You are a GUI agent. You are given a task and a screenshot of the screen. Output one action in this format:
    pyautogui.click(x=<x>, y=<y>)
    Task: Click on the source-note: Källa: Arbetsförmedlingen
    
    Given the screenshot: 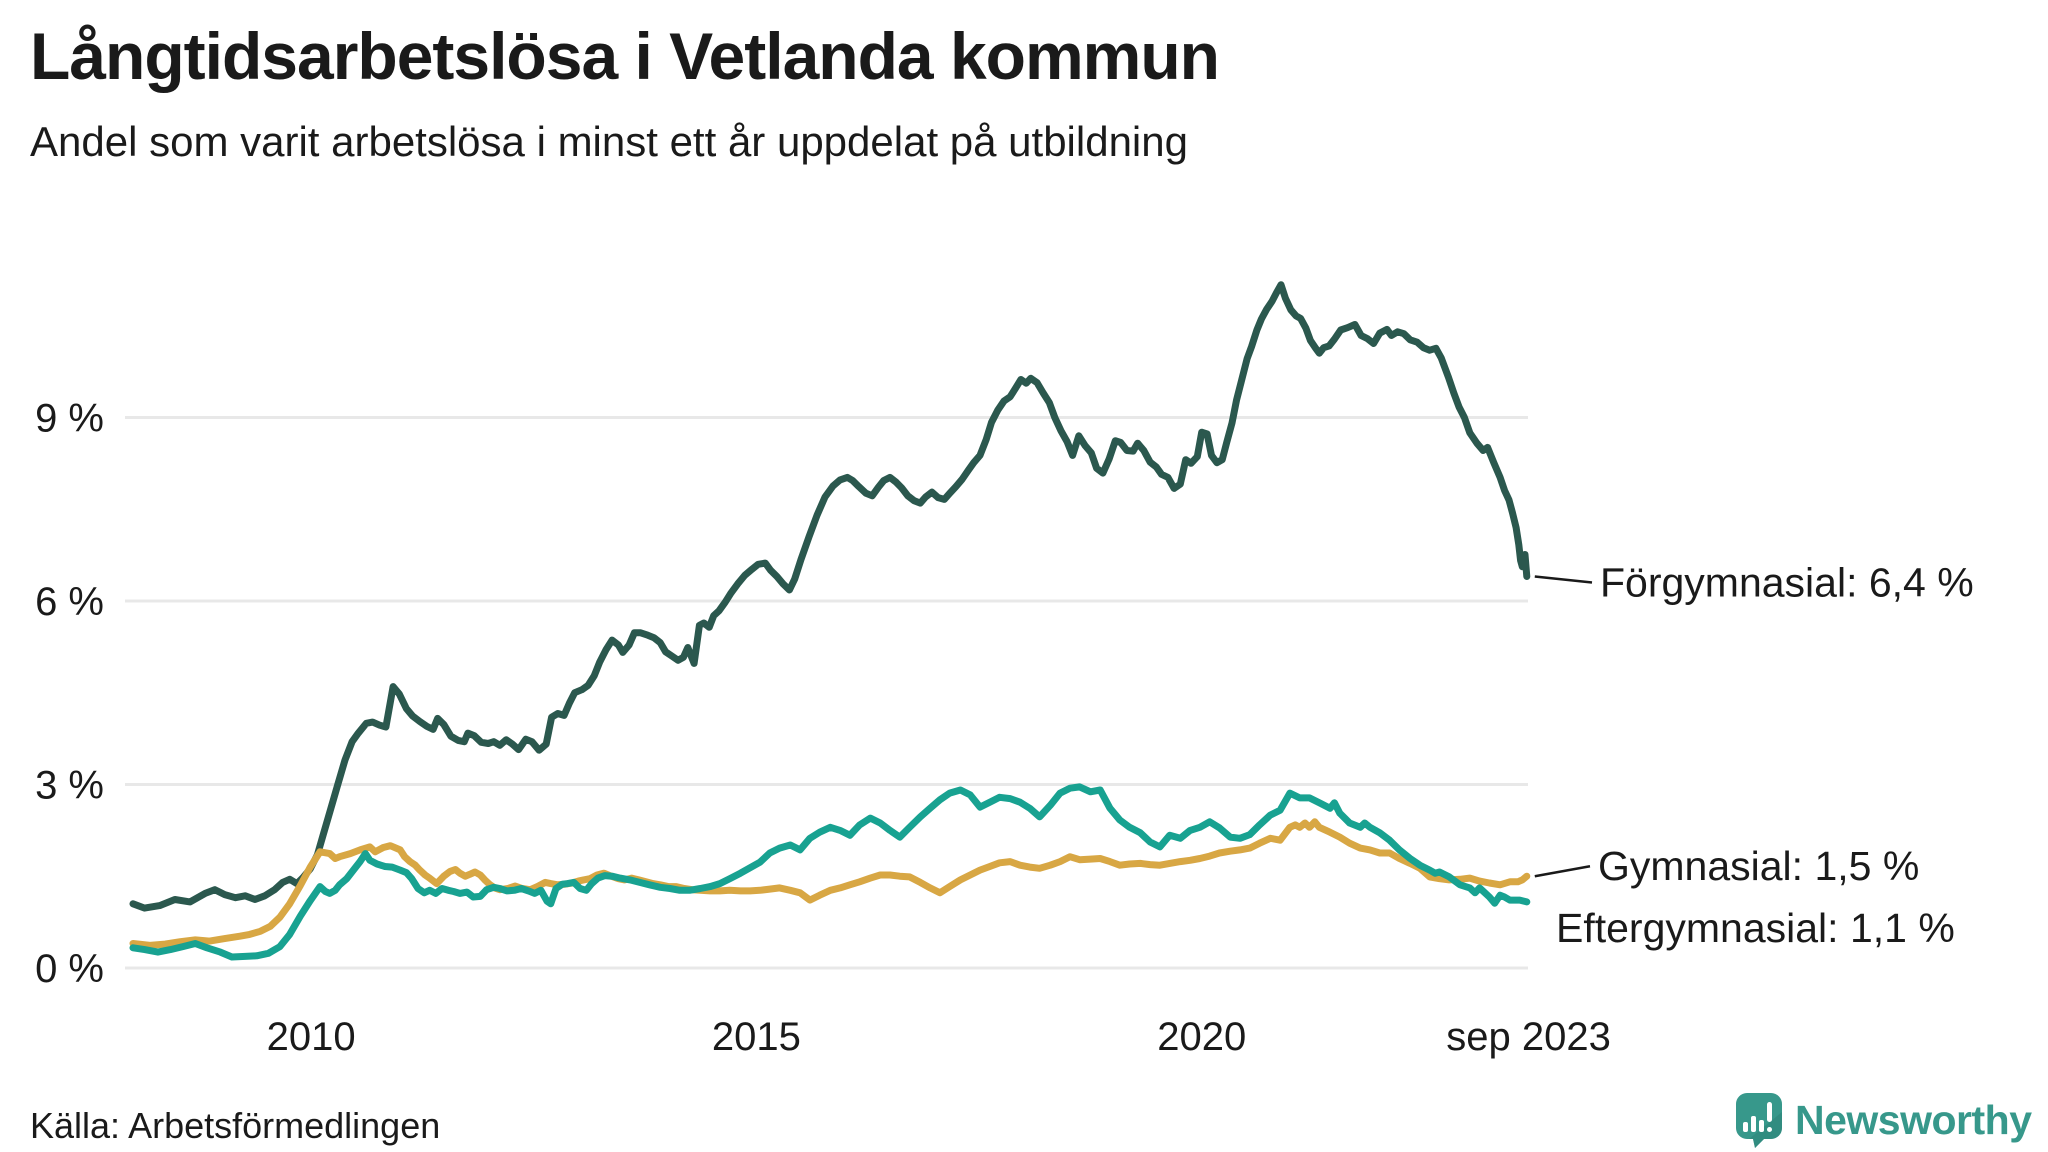 What is the action you would take?
    pyautogui.click(x=235, y=1125)
    